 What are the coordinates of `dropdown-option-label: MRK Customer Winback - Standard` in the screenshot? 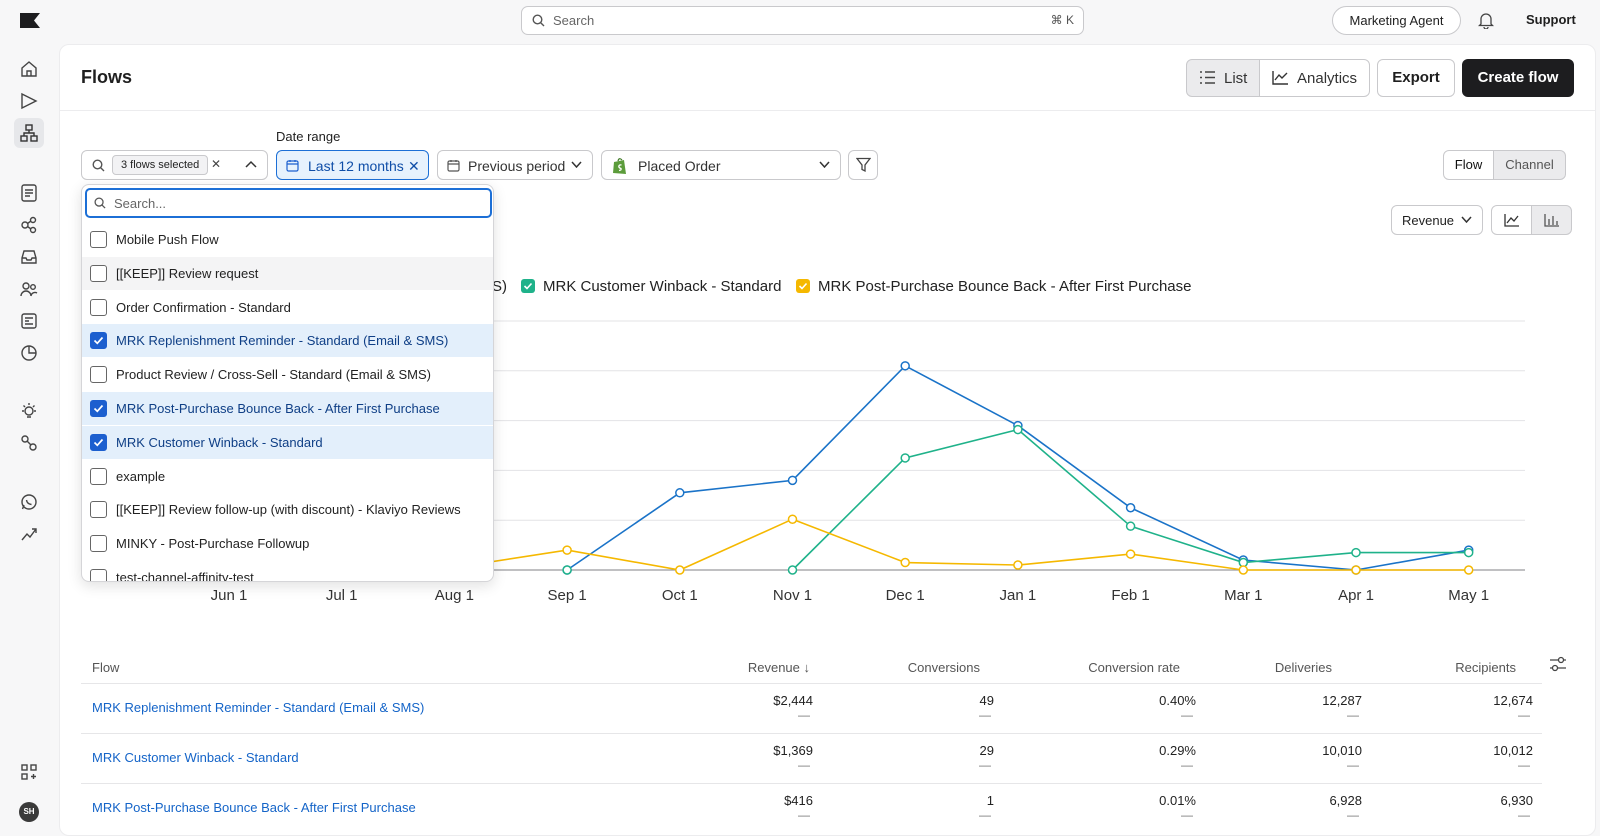 It's located at (219, 442).